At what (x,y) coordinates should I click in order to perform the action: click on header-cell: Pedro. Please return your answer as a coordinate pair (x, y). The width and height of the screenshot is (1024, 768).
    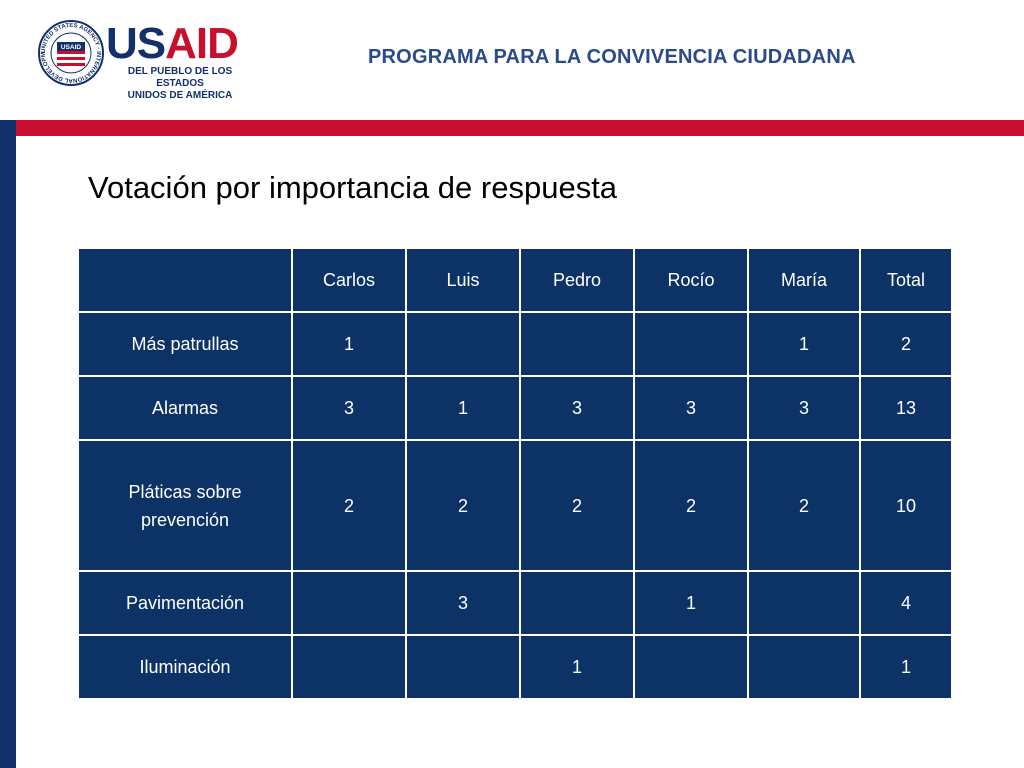
    Looking at the image, I should click on (577, 280).